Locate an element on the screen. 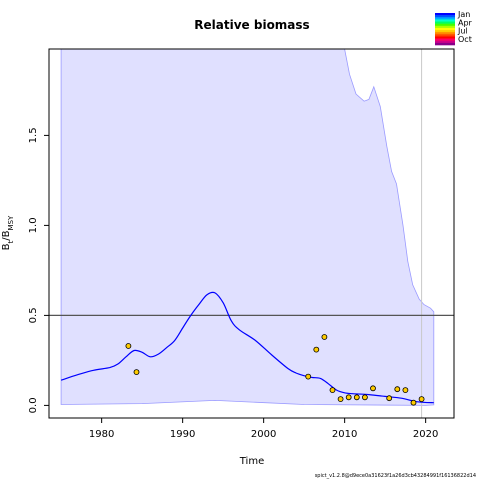 The width and height of the screenshot is (480, 480). legend-label: Apr is located at coordinates (465, 22).